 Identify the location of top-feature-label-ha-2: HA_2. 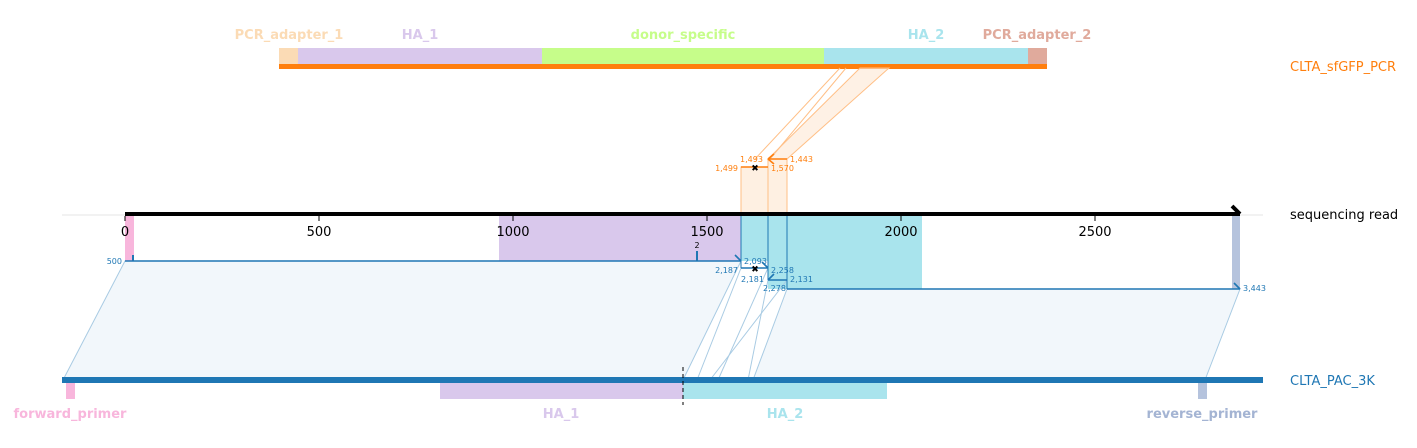
(926, 35).